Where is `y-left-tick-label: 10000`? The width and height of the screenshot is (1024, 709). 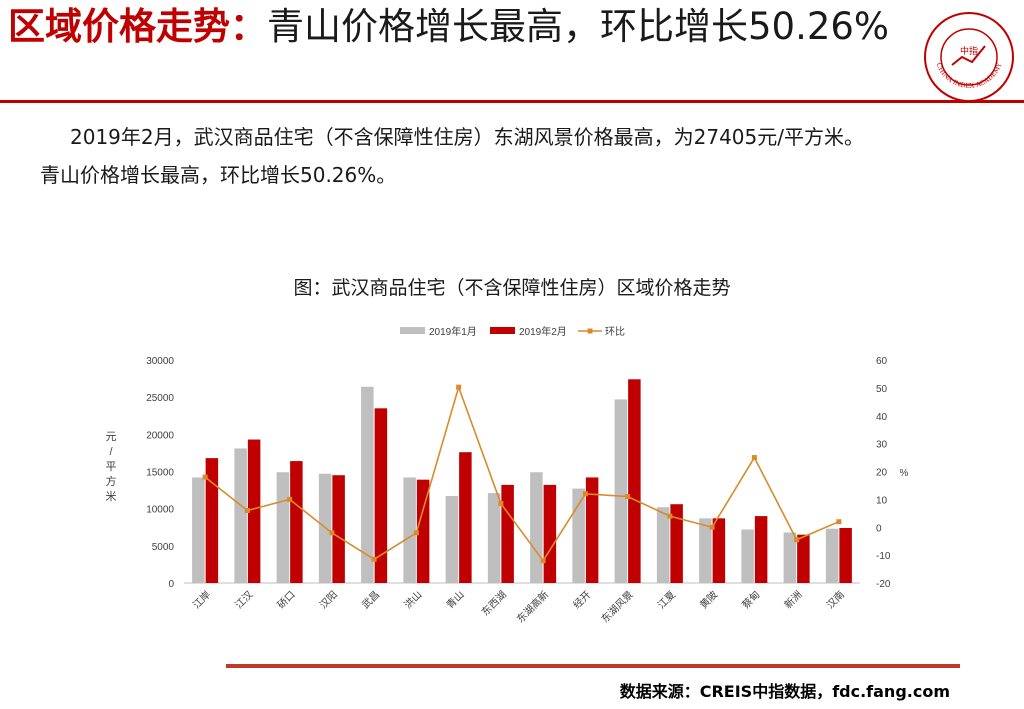 y-left-tick-label: 10000 is located at coordinates (160, 510).